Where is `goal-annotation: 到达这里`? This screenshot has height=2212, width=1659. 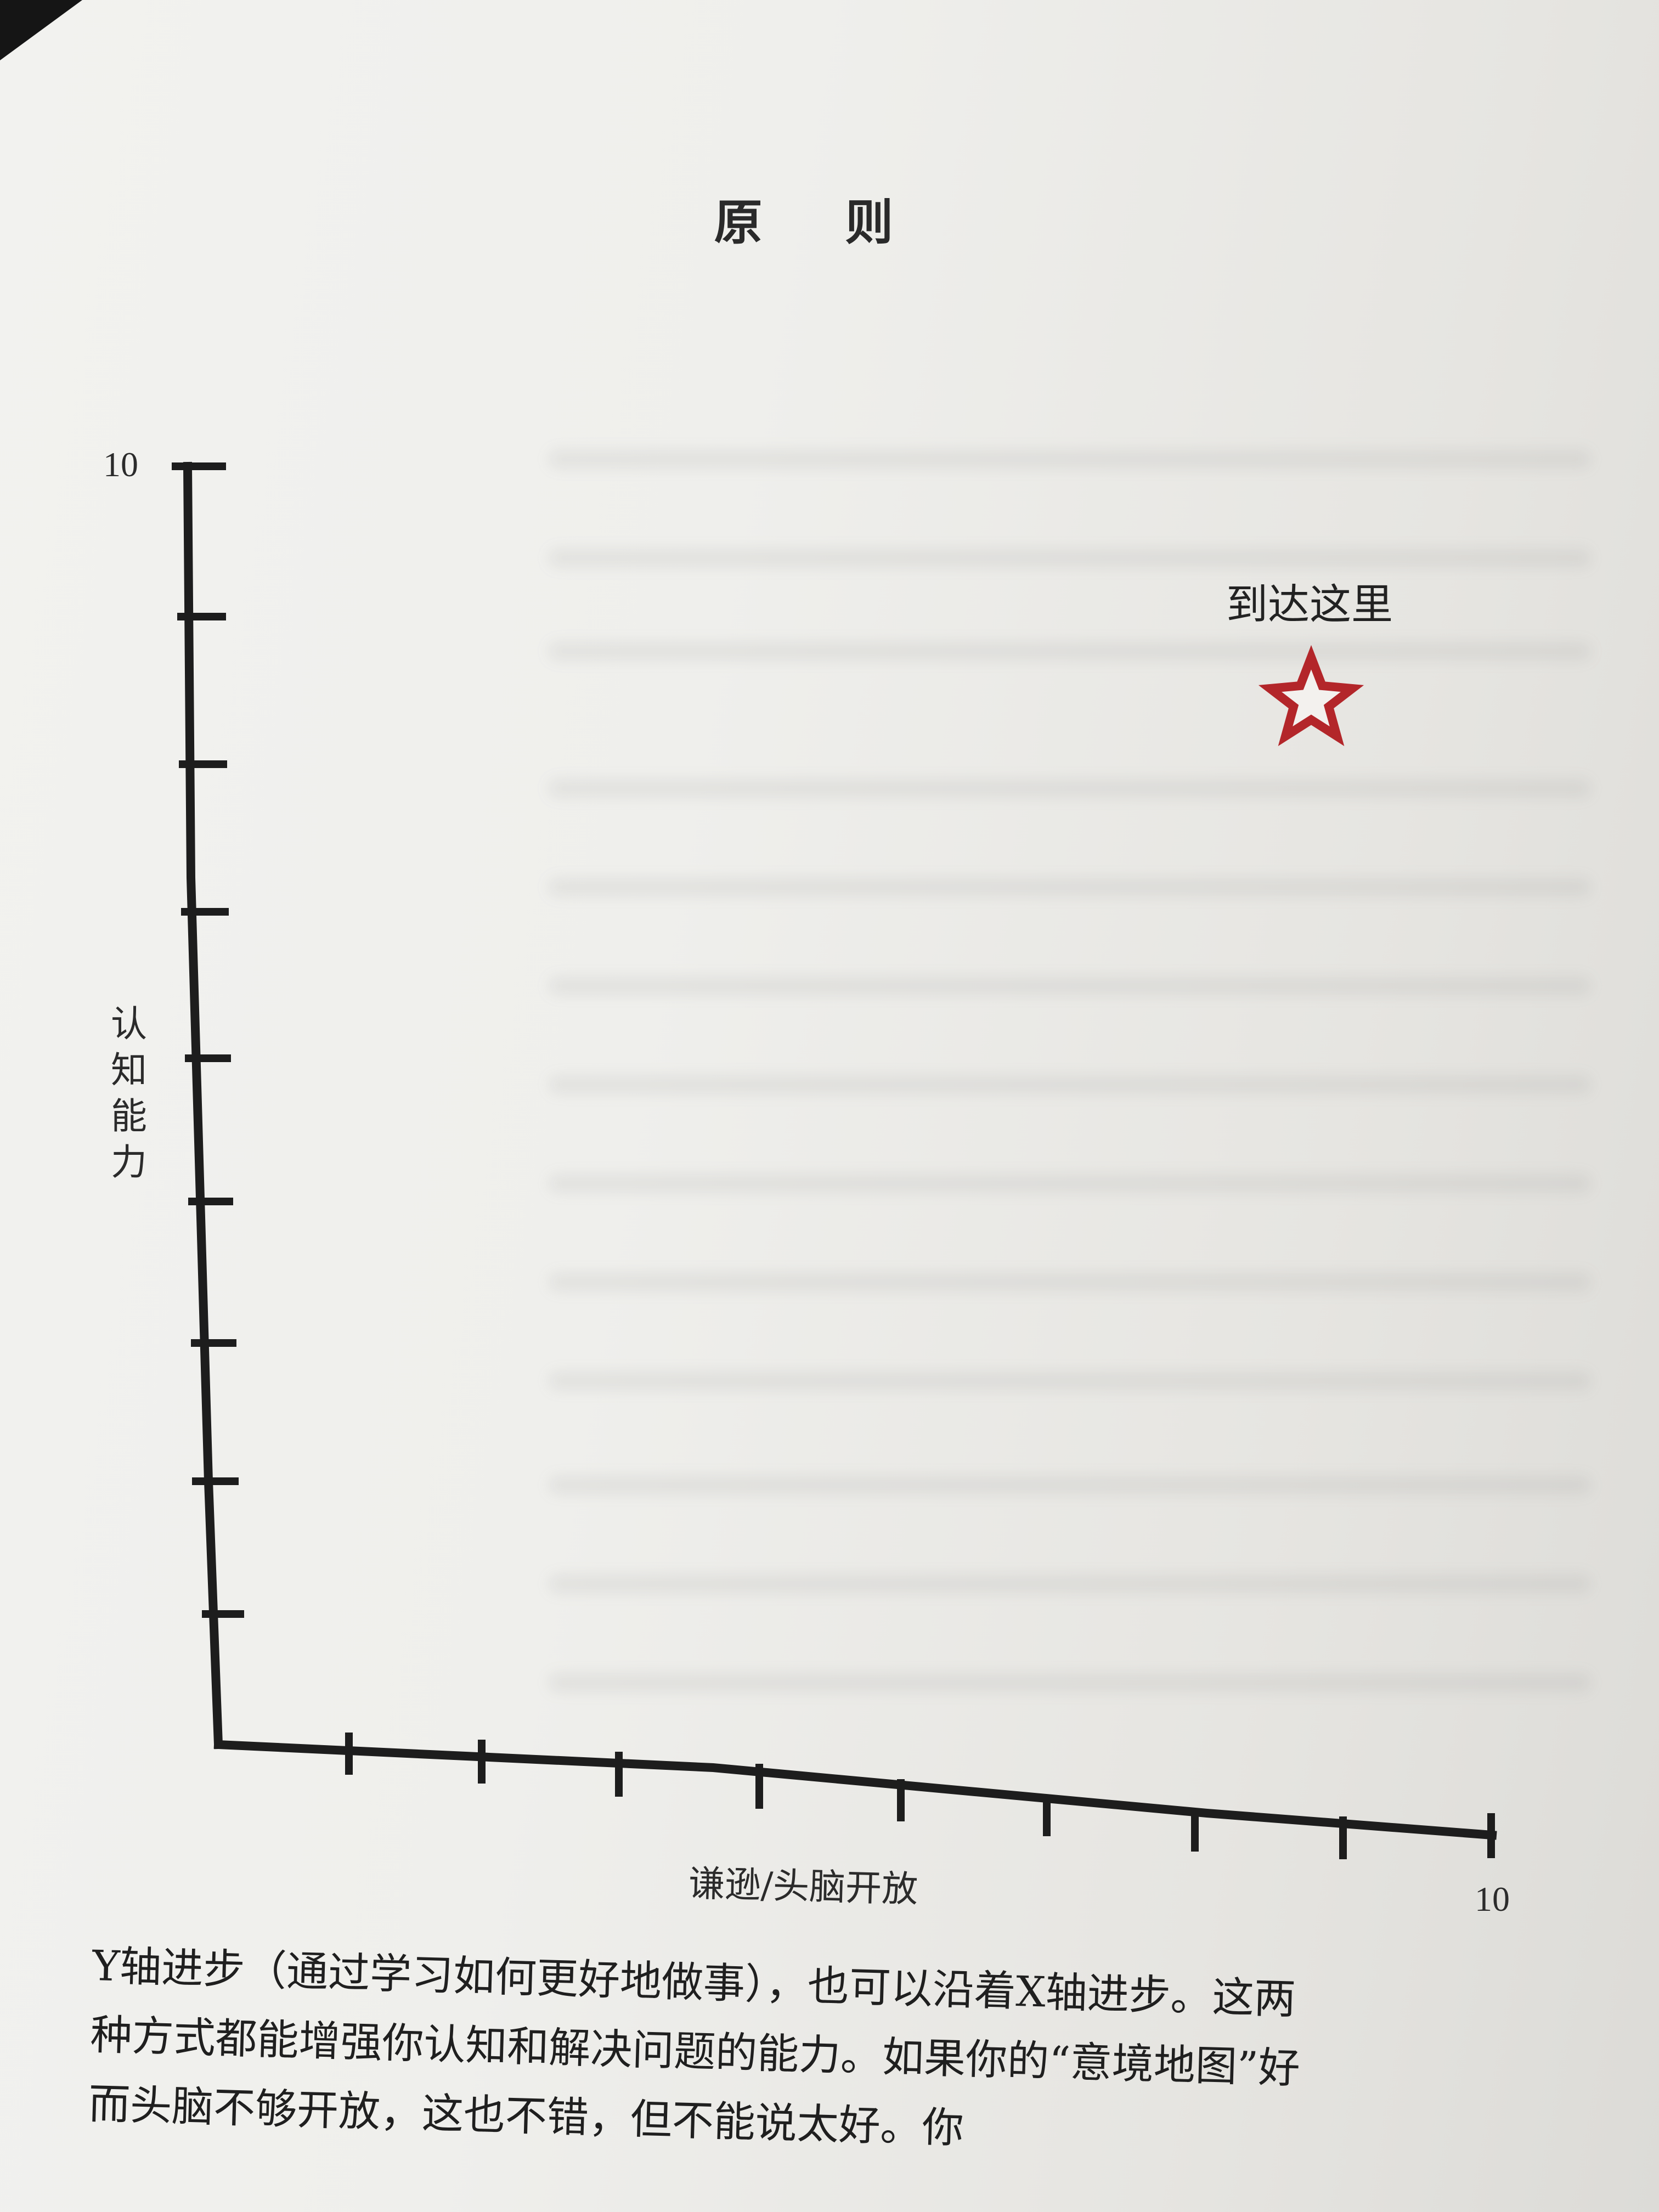 goal-annotation: 到达这里 is located at coordinates (1310, 604).